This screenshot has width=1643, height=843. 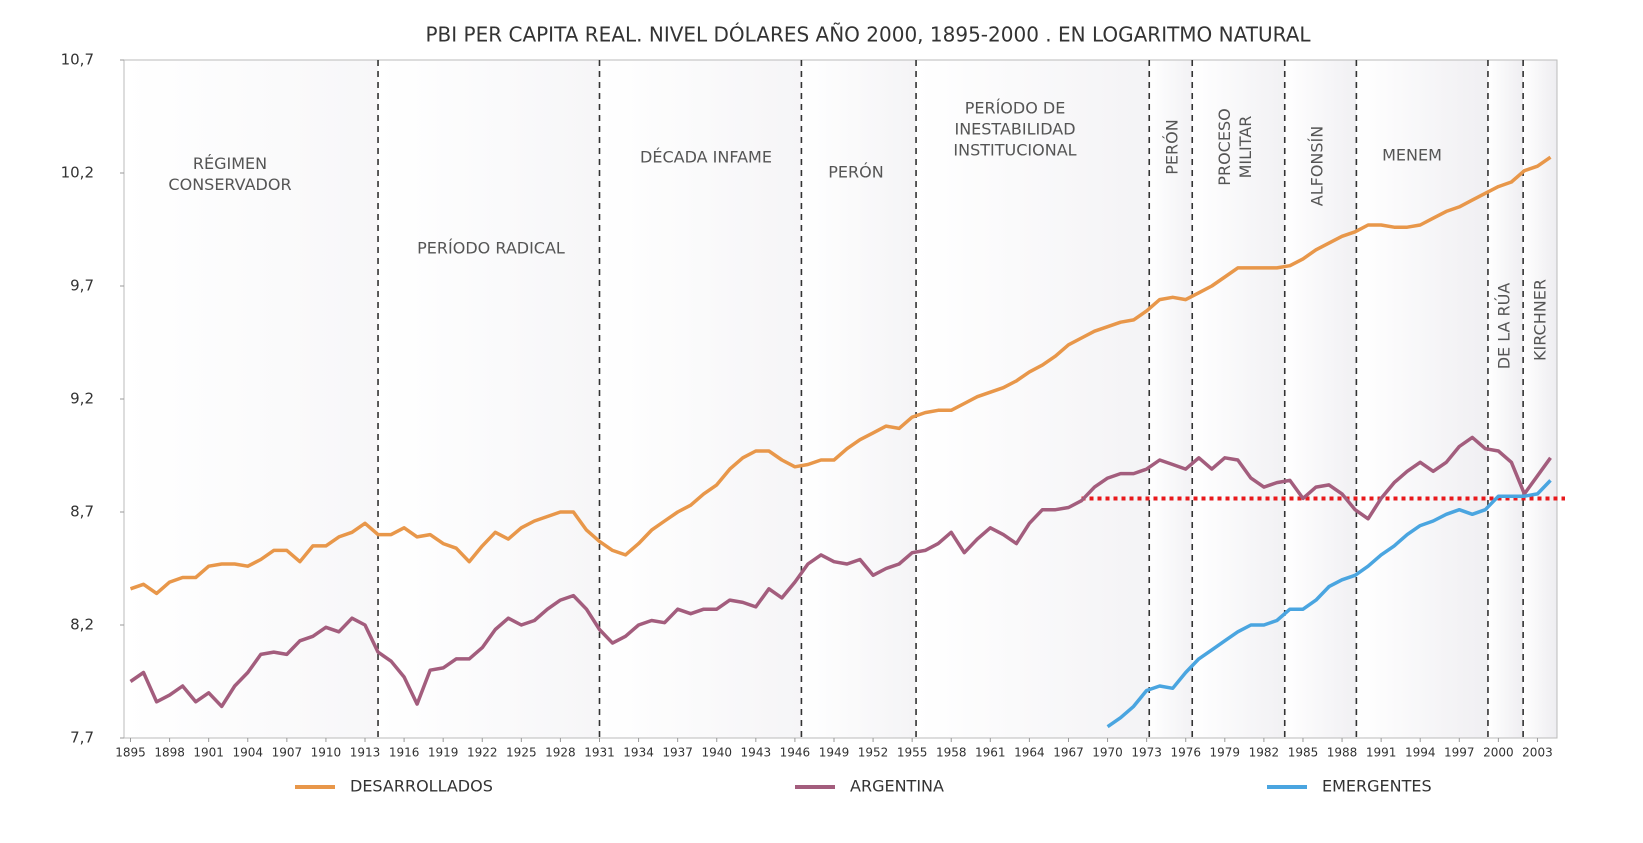 I want to click on y-tick-label: 8,7, so click(x=82, y=512).